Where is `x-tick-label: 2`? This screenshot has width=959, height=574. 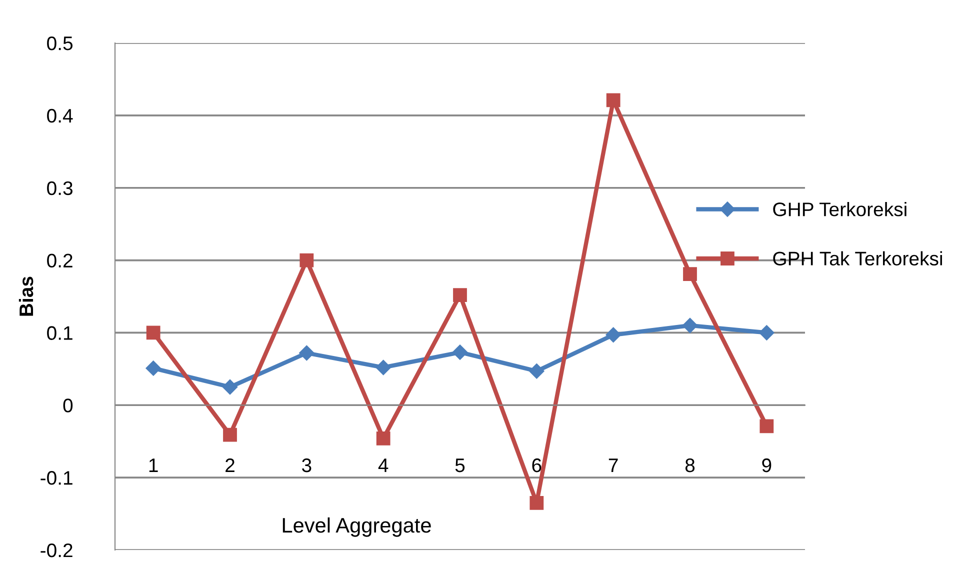
x-tick-label: 2 is located at coordinates (230, 465).